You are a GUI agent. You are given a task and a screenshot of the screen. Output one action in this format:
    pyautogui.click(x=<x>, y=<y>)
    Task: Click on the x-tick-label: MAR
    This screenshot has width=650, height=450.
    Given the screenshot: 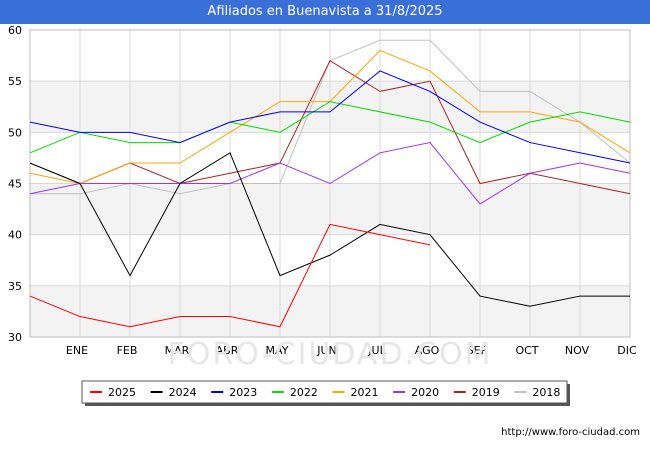 What is the action you would take?
    pyautogui.click(x=177, y=350)
    